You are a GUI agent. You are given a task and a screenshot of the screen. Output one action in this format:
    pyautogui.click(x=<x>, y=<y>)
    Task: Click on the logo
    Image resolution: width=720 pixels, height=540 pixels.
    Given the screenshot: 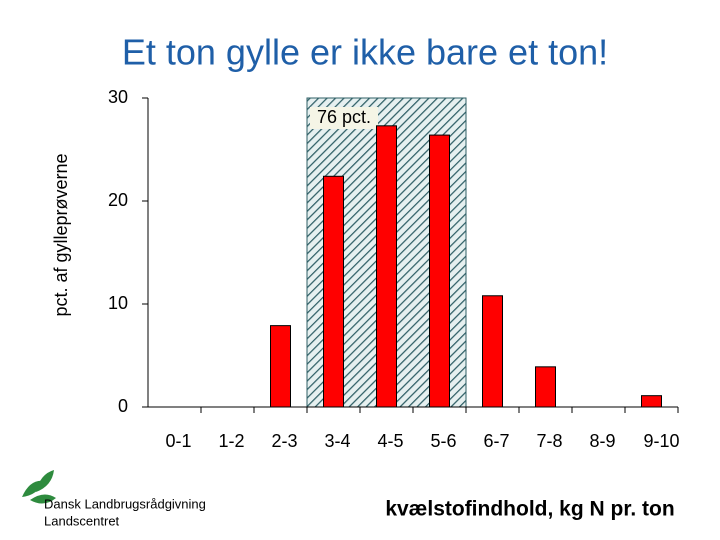 What is the action you would take?
    pyautogui.click(x=39, y=487)
    